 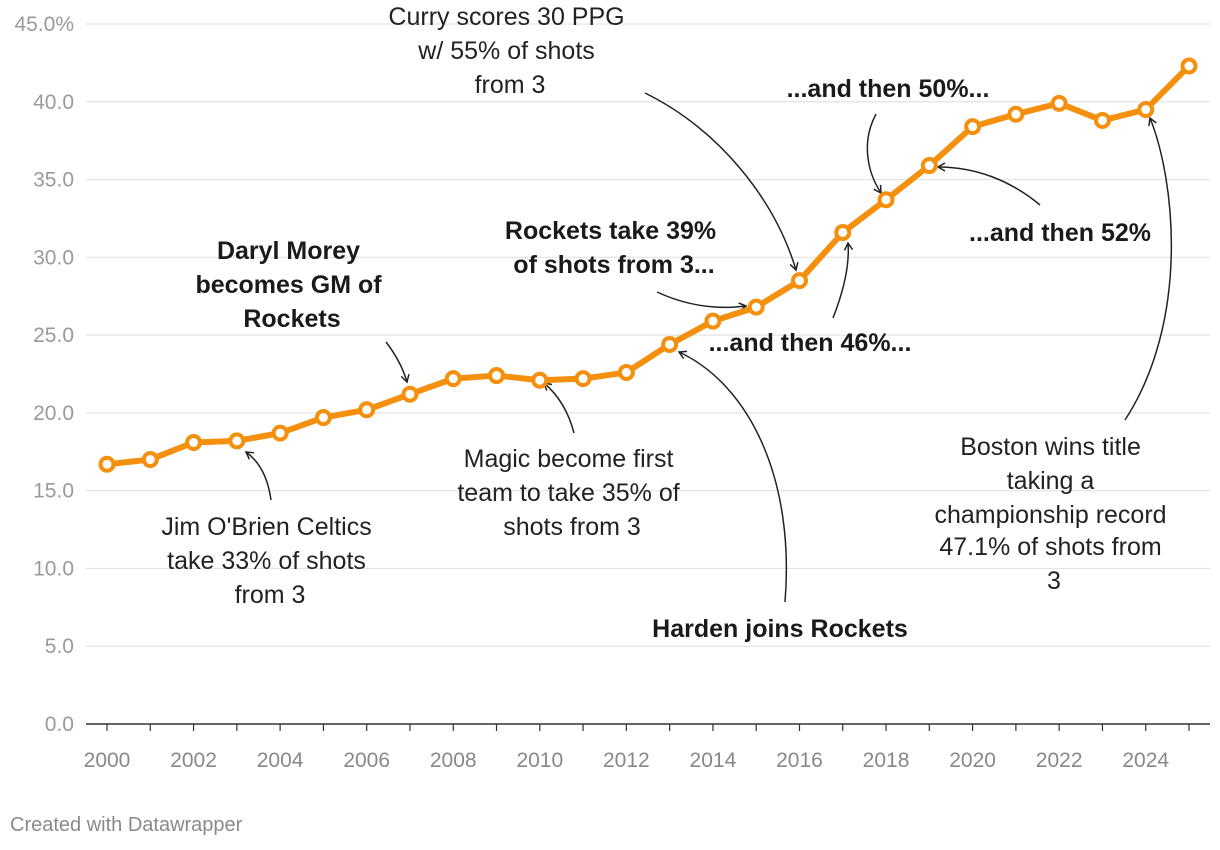 I want to click on annotation-harden: Harden joins Rockets, so click(x=780, y=629).